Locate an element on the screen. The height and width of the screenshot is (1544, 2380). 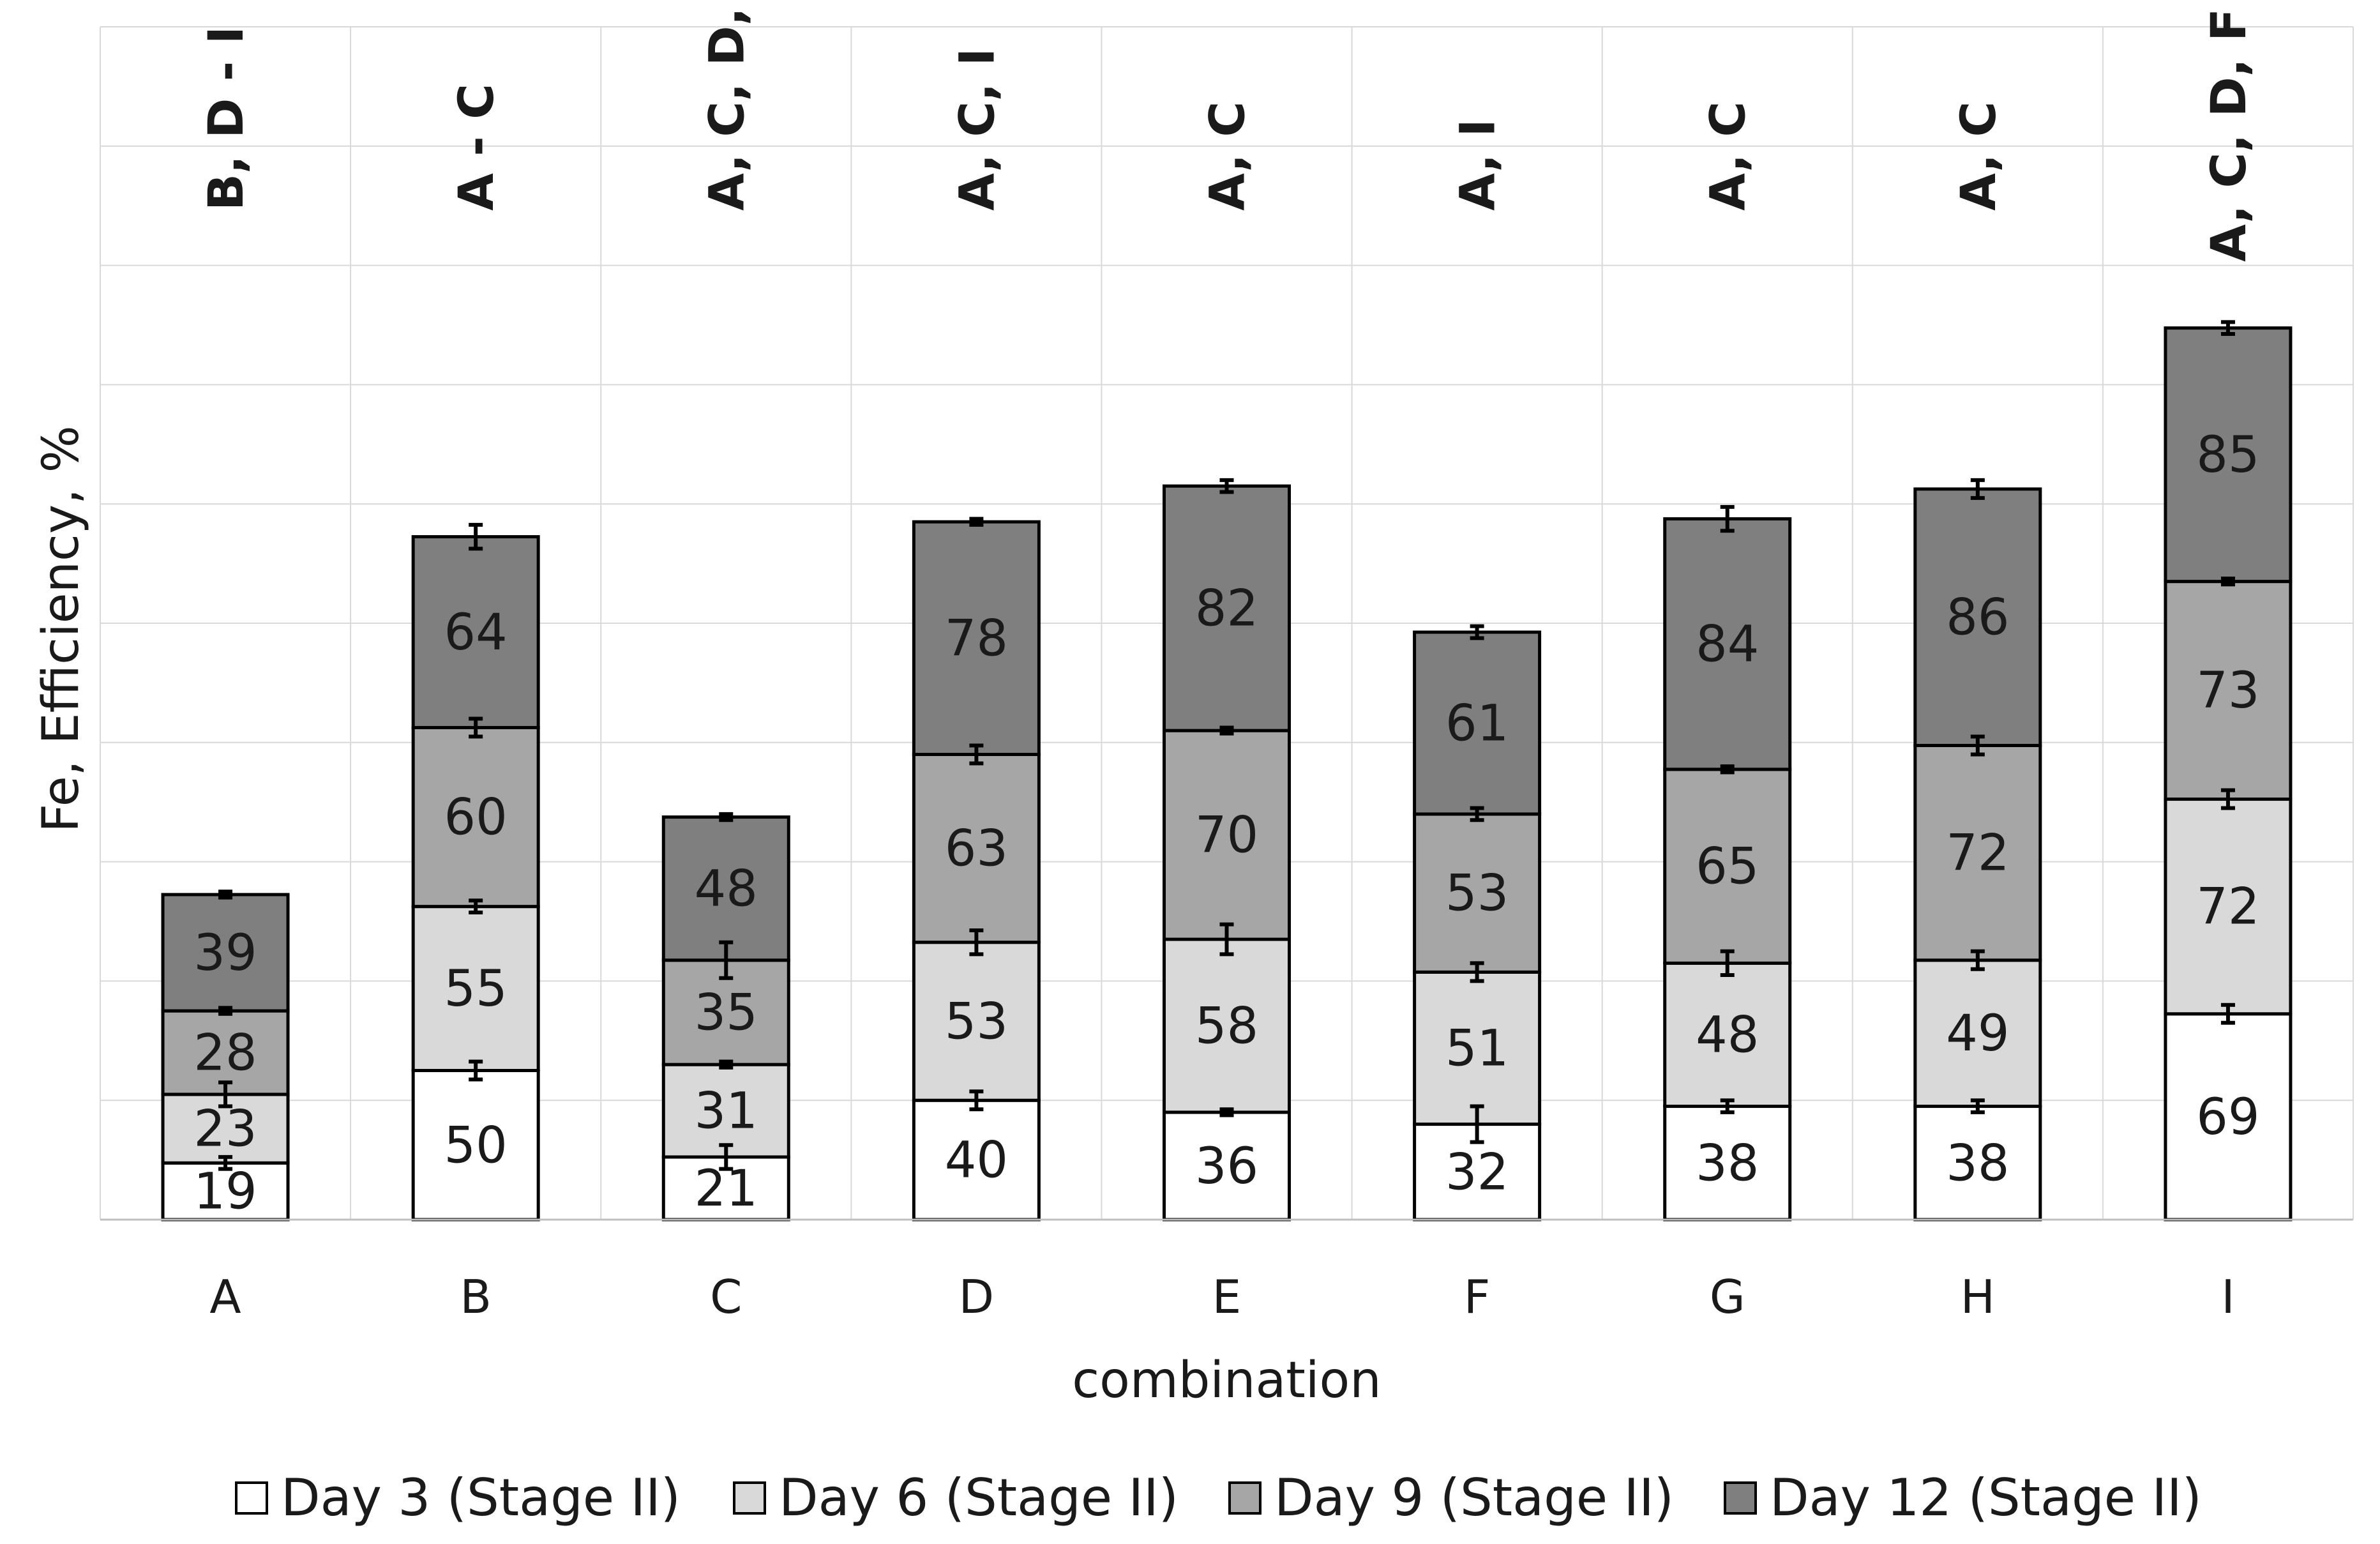
legend-label: Day 3 (Stage II) is located at coordinates (481, 1498).